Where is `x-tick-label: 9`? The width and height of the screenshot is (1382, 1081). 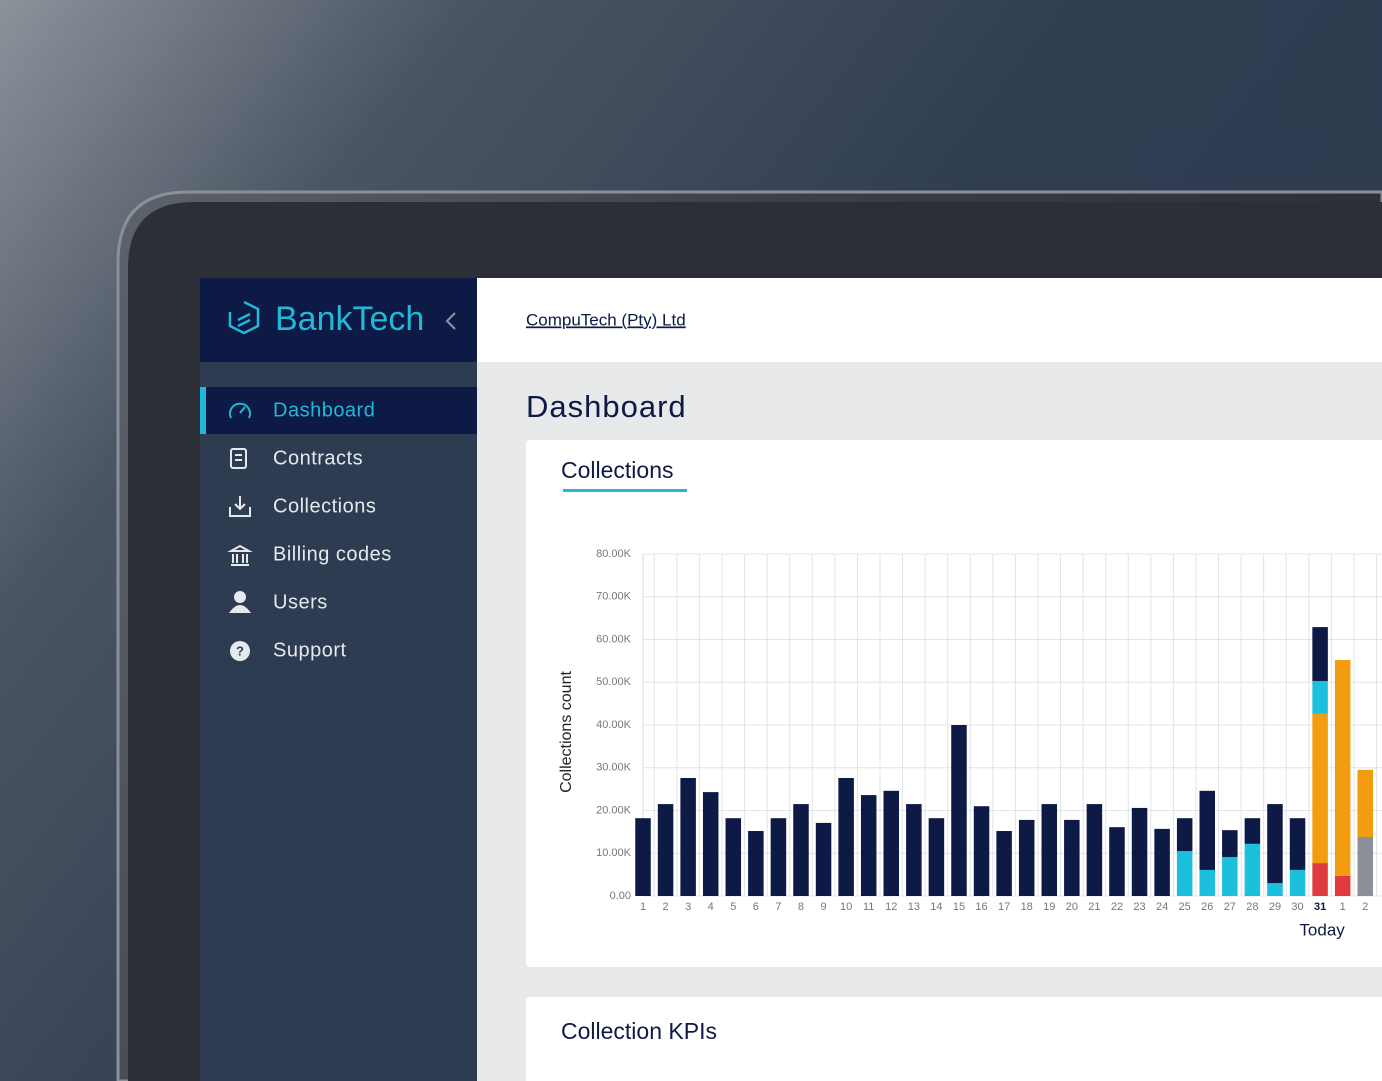
x-tick-label: 9 is located at coordinates (823, 907).